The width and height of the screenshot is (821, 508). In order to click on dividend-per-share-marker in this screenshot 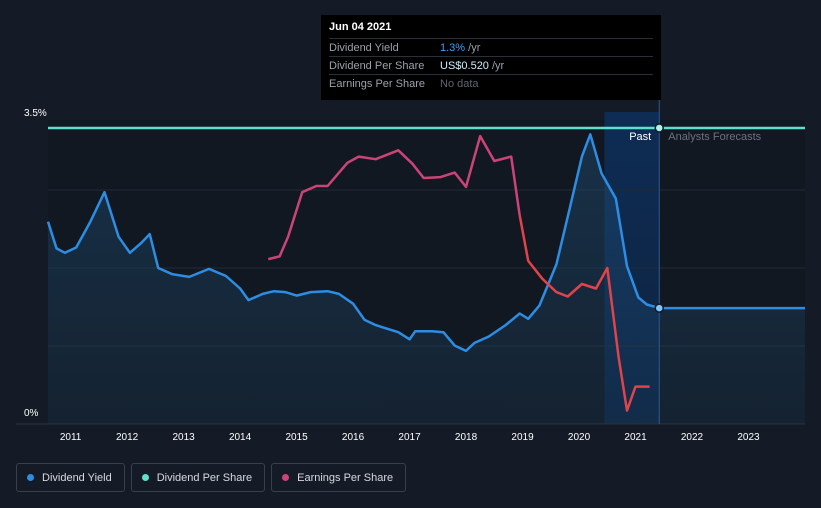, I will do `click(659, 128)`.